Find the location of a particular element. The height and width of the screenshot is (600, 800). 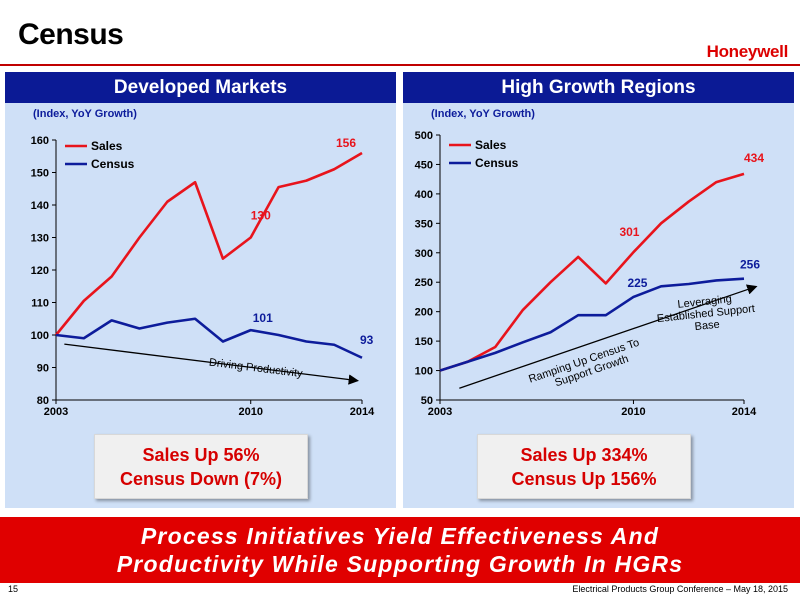

summary-census: Census Down (7%) is located at coordinates (201, 479).